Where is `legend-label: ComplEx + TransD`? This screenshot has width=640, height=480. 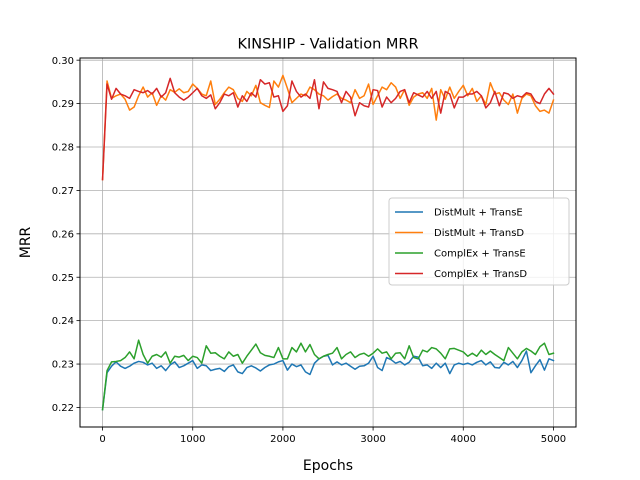 legend-label: ComplEx + TransD is located at coordinates (480, 274).